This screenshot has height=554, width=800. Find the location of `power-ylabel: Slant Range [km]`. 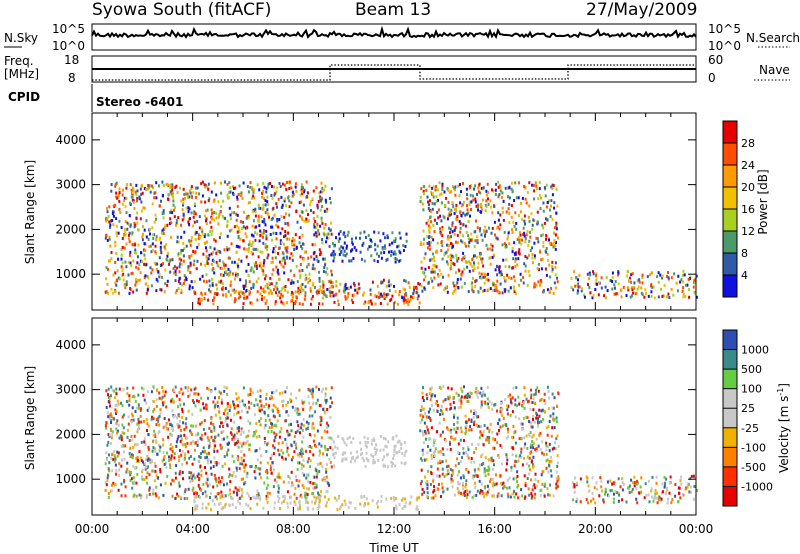

power-ylabel: Slant Range [km] is located at coordinates (30, 212).